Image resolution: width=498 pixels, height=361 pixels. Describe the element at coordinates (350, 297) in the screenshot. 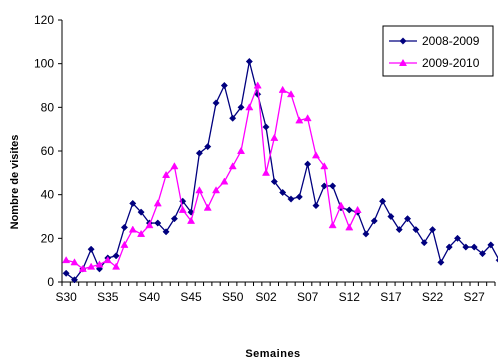

I see `x-tick-label: S12` at that location.